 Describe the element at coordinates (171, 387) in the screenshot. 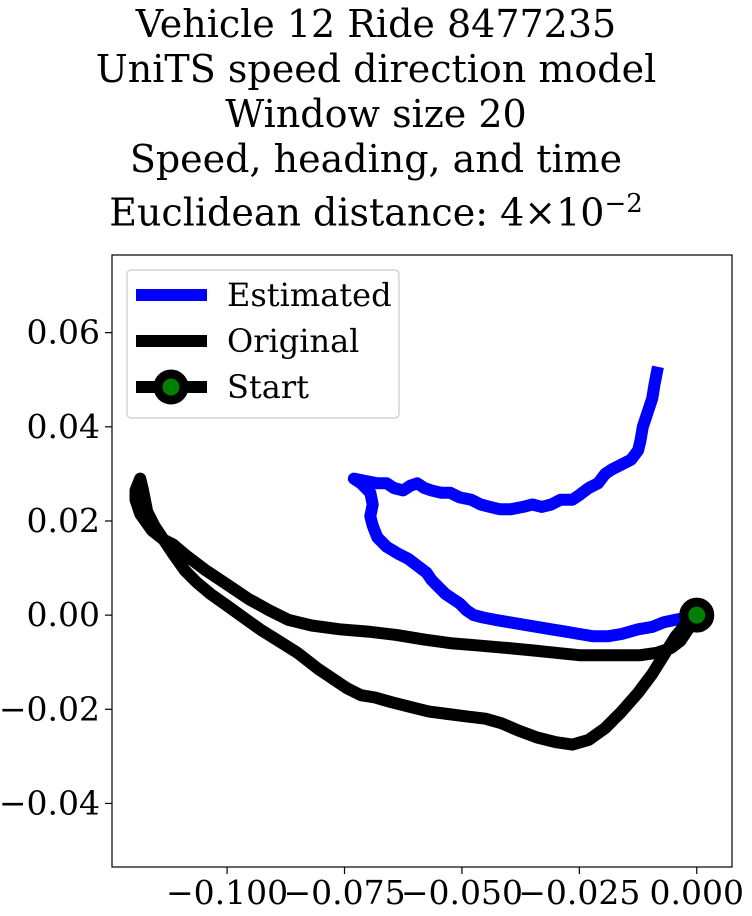

I see `legend-swatch-start-marker` at that location.